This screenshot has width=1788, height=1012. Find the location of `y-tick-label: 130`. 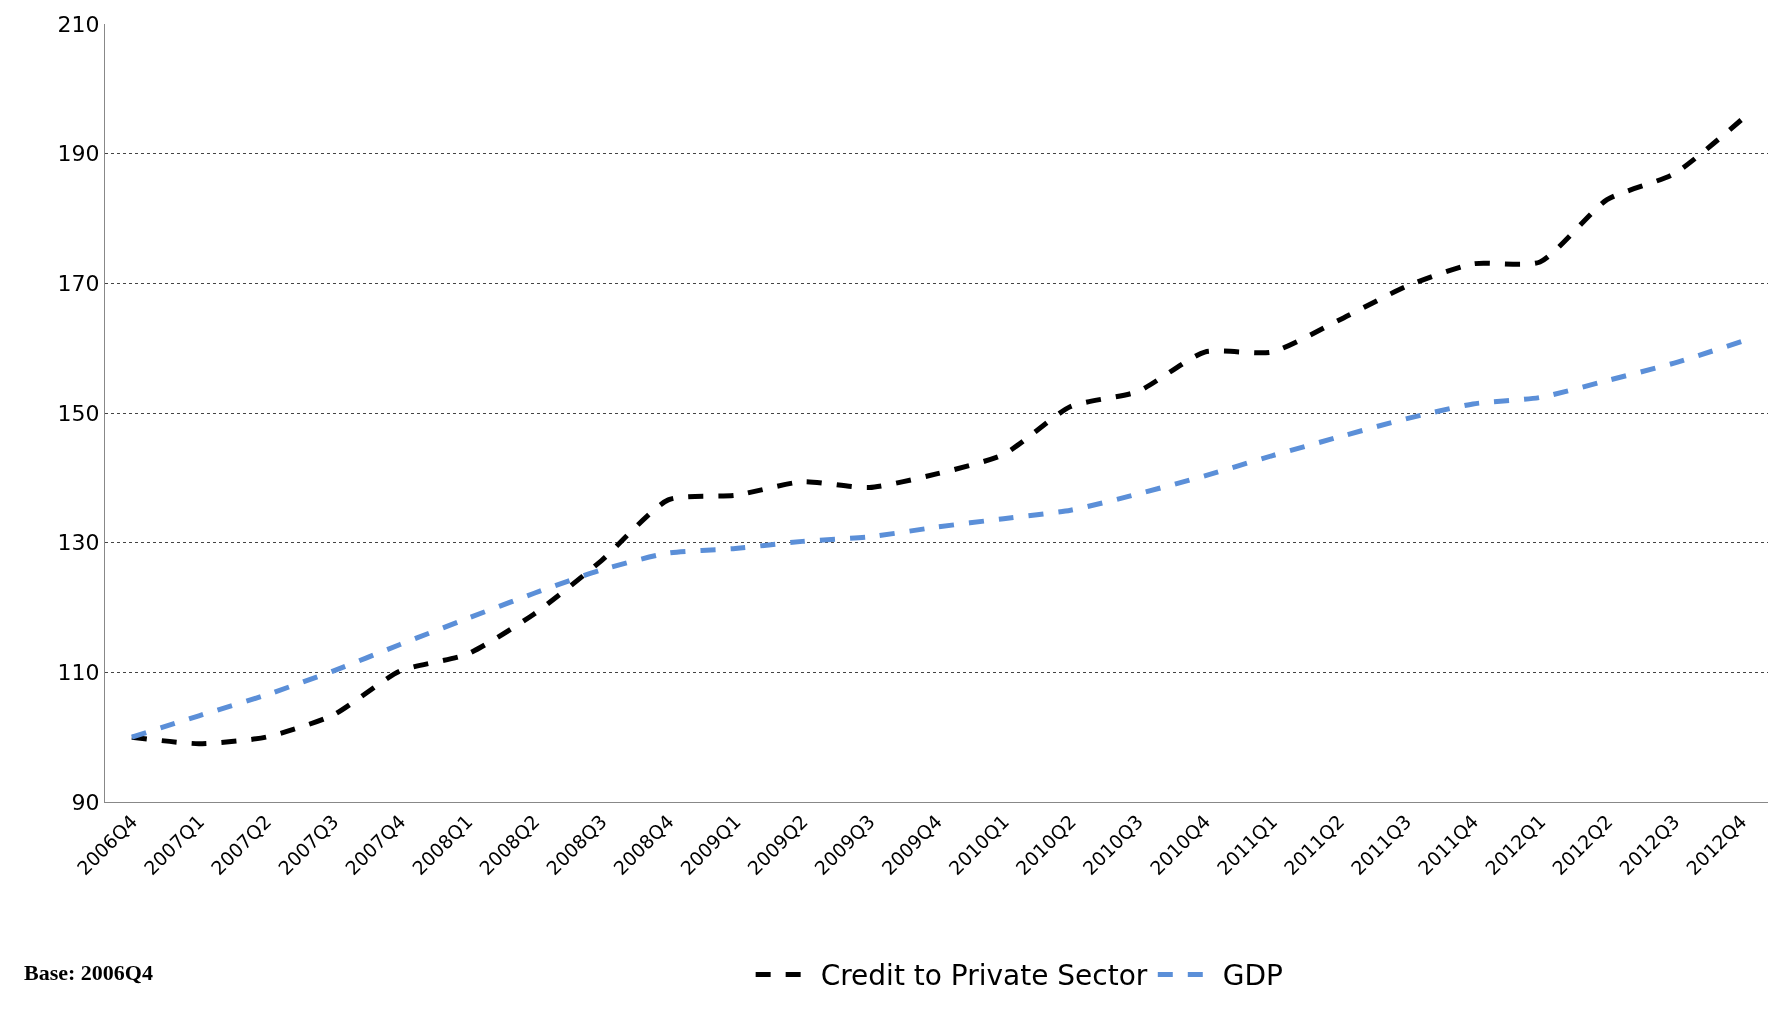

y-tick-label: 130 is located at coordinates (78, 543).